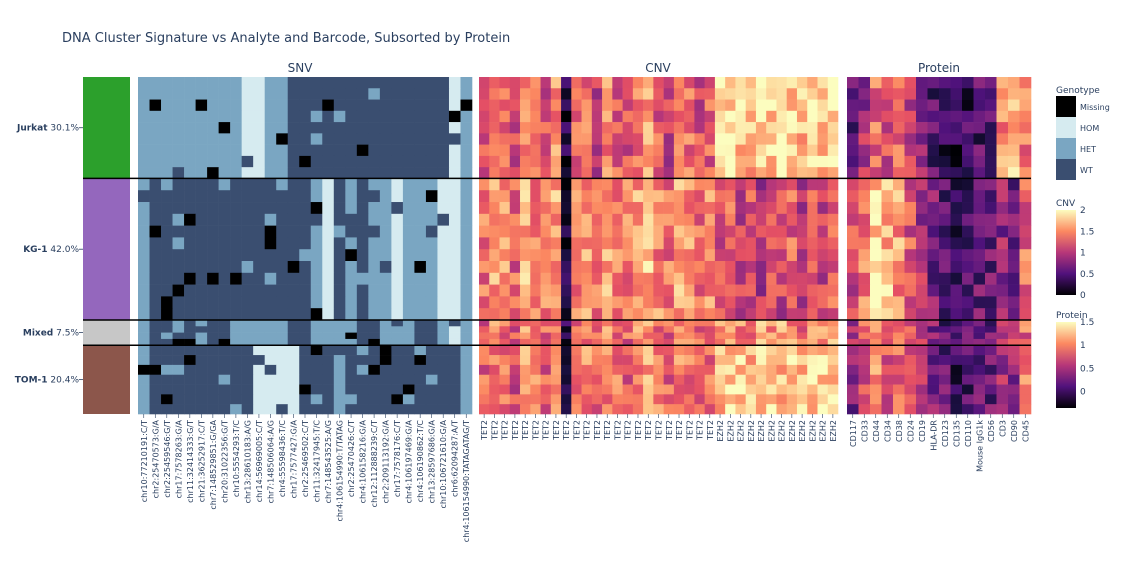  What do you see at coordinates (1088, 149) in the screenshot?
I see `genotype-label-het: HET` at bounding box center [1088, 149].